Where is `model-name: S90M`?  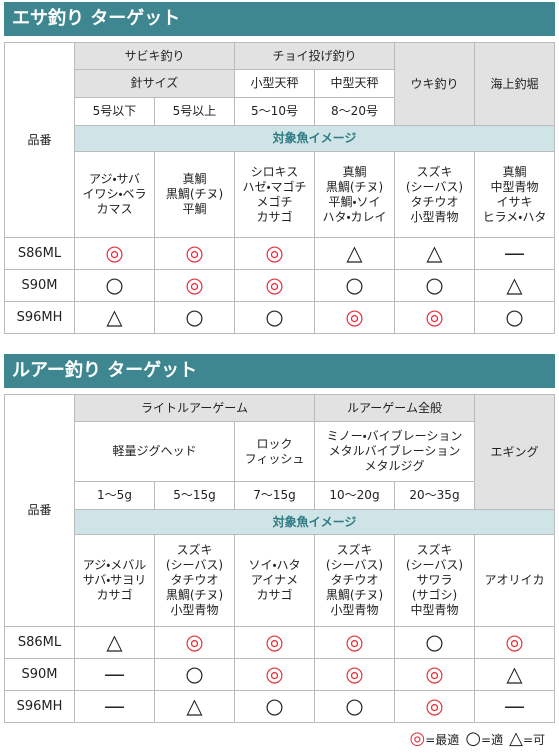 model-name: S90M is located at coordinates (39, 285).